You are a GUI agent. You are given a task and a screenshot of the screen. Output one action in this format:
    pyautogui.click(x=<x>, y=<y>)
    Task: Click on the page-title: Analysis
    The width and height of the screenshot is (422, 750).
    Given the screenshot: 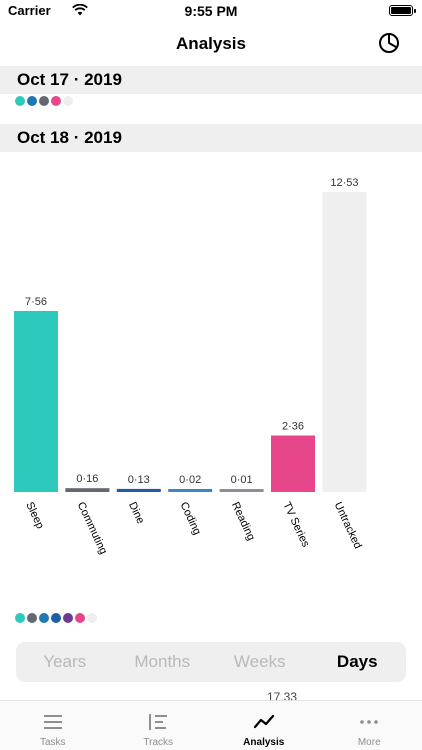 What is the action you would take?
    pyautogui.click(x=211, y=43)
    